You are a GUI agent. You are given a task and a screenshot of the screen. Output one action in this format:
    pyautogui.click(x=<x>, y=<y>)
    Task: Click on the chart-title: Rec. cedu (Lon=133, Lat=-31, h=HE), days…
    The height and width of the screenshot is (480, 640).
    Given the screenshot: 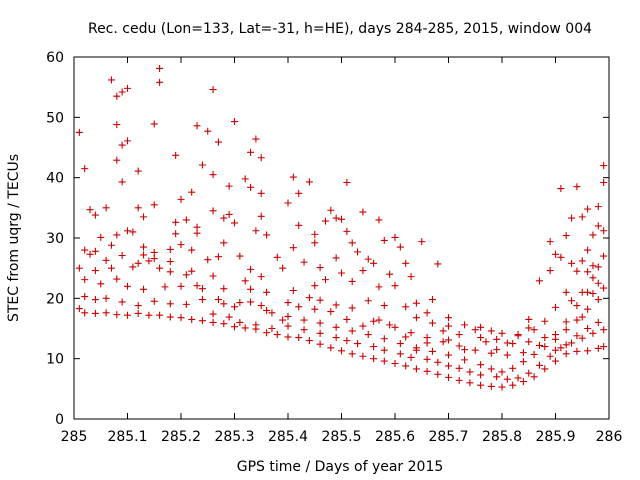 What is the action you would take?
    pyautogui.click(x=340, y=29)
    